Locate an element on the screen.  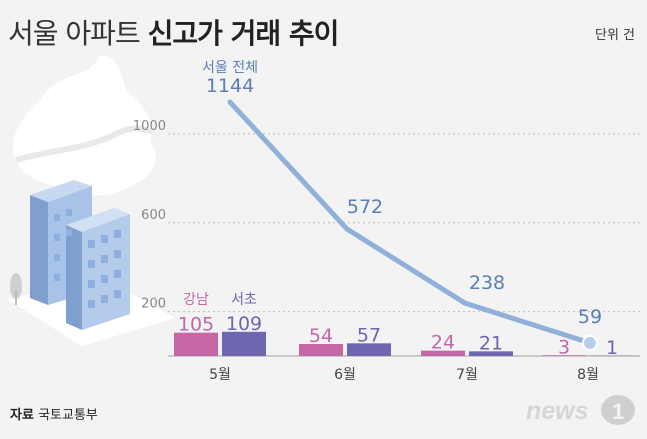
y-tick-200: 200 is located at coordinates (153, 304).